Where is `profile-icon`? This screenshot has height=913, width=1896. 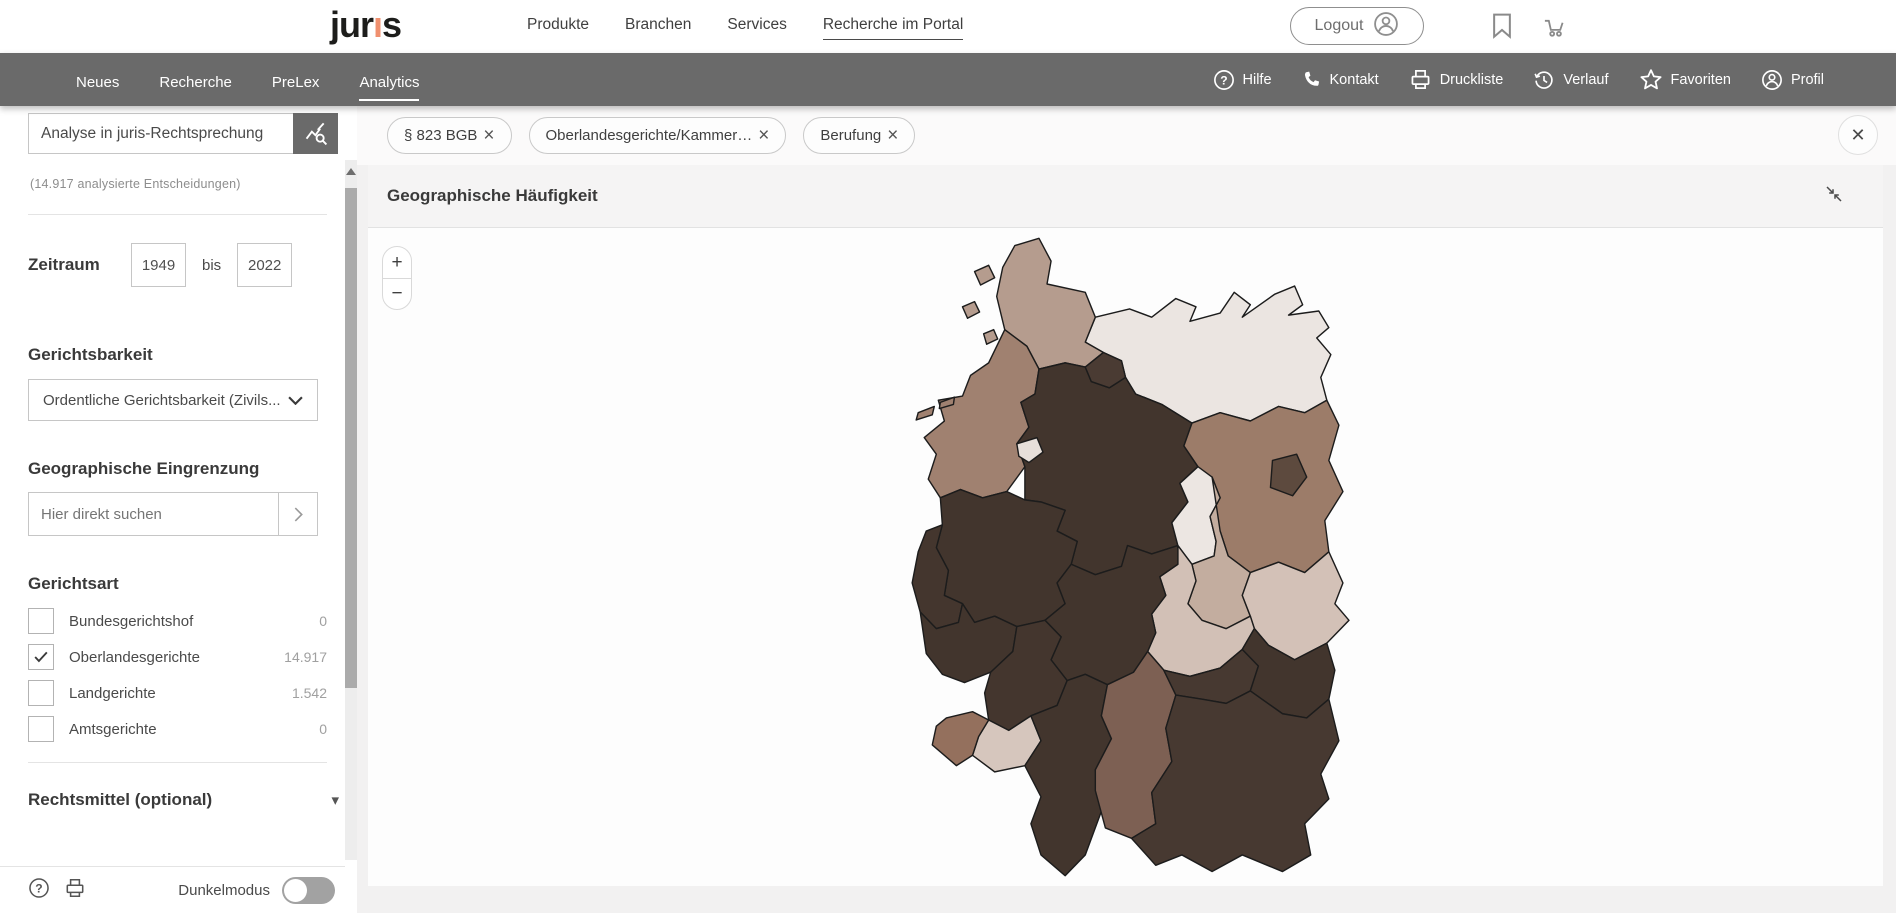
profile-icon is located at coordinates (1771, 79).